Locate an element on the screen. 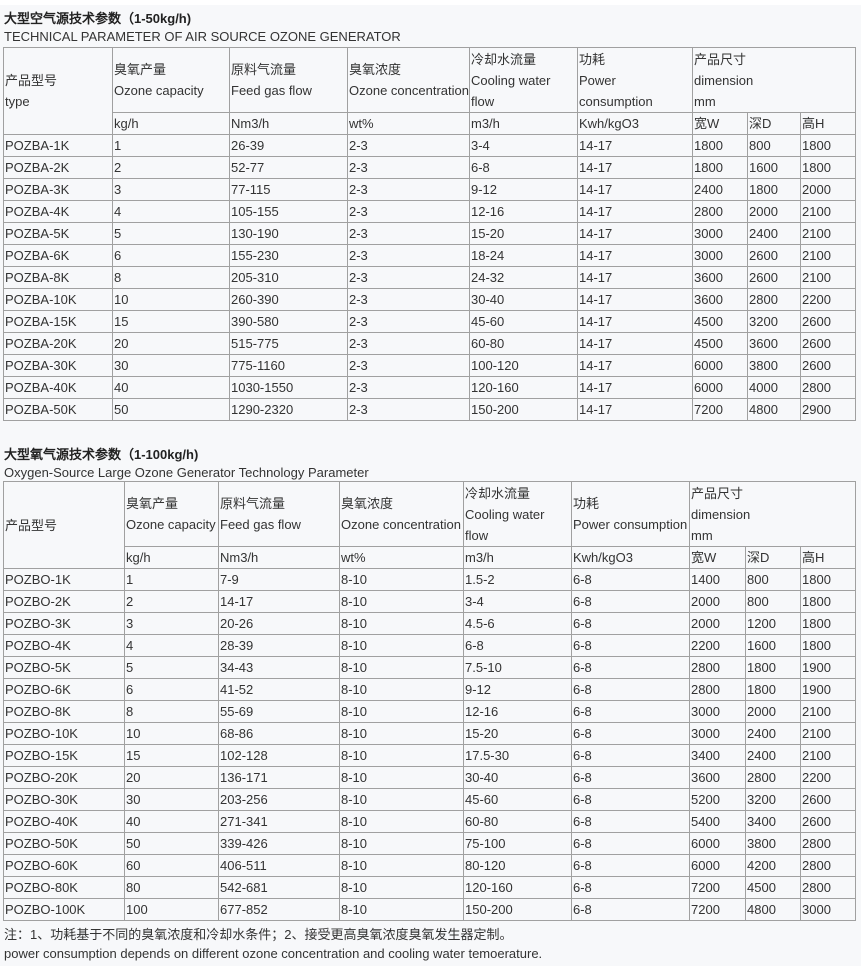 The width and height of the screenshot is (861, 966). value-cell: 45-60 is located at coordinates (523, 321).